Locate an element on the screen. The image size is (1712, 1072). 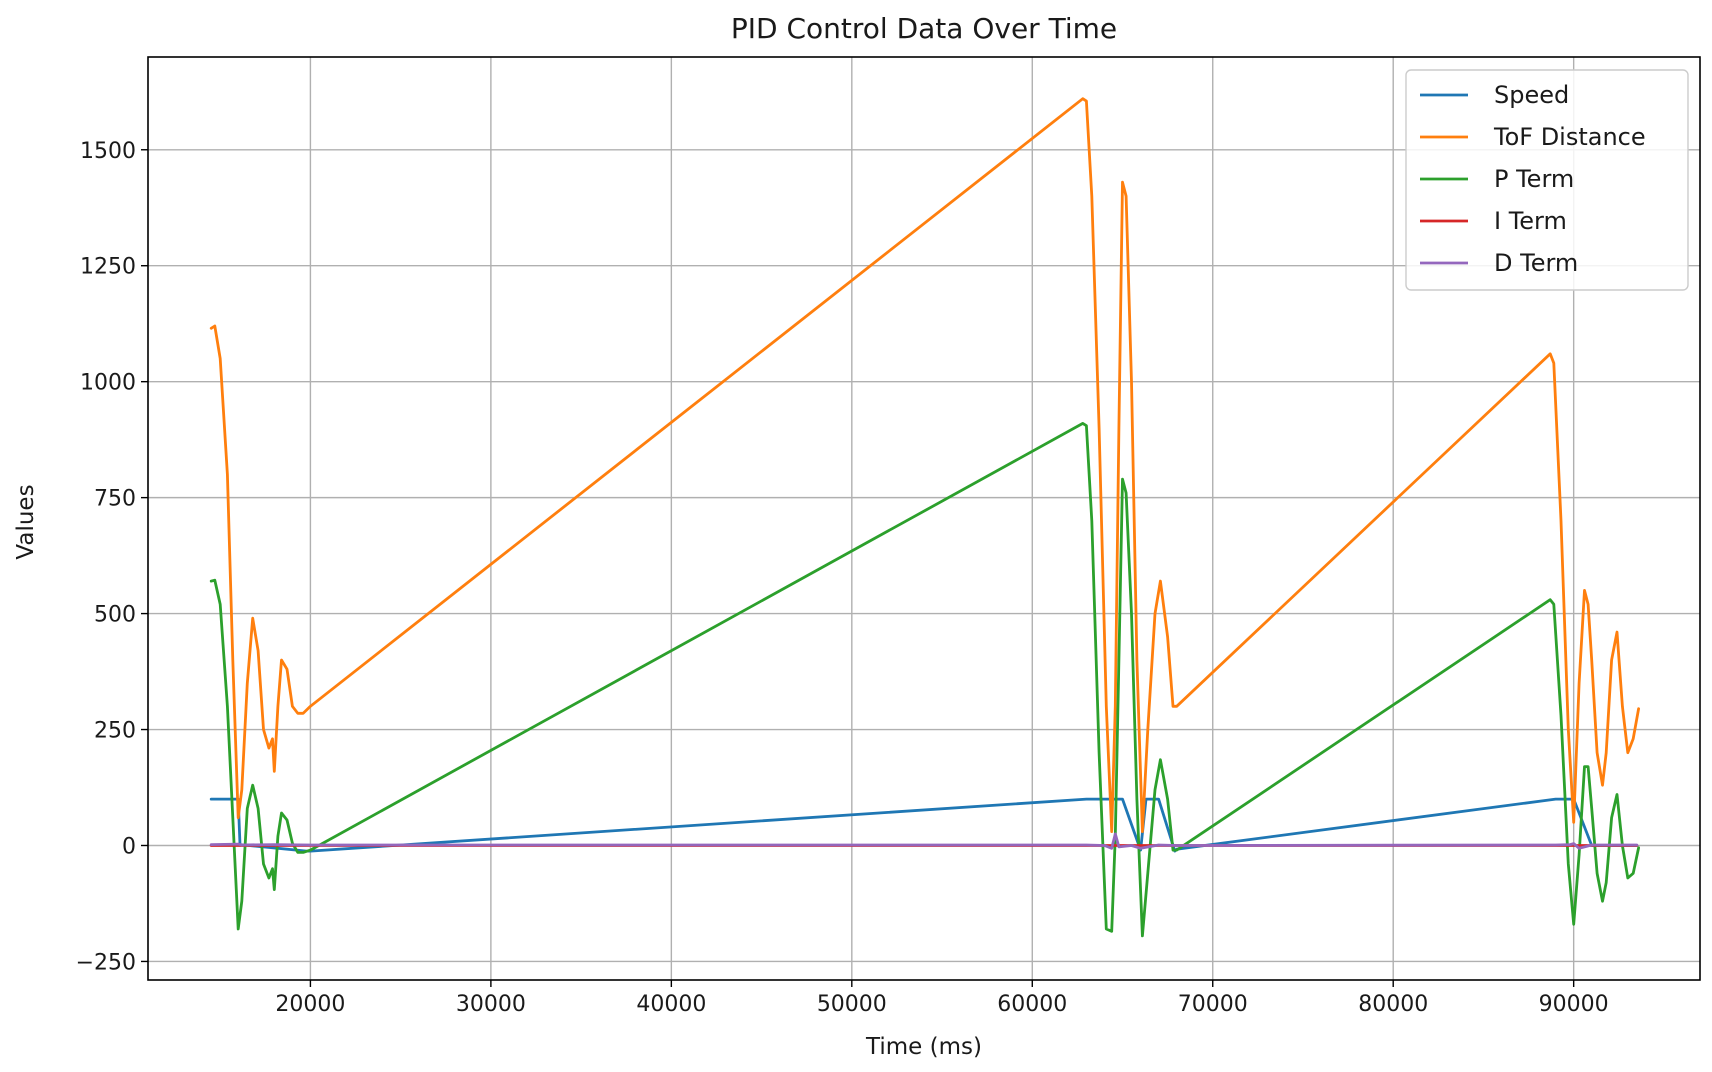
x-axis-title: Time (ms) is located at coordinates (923, 1047).